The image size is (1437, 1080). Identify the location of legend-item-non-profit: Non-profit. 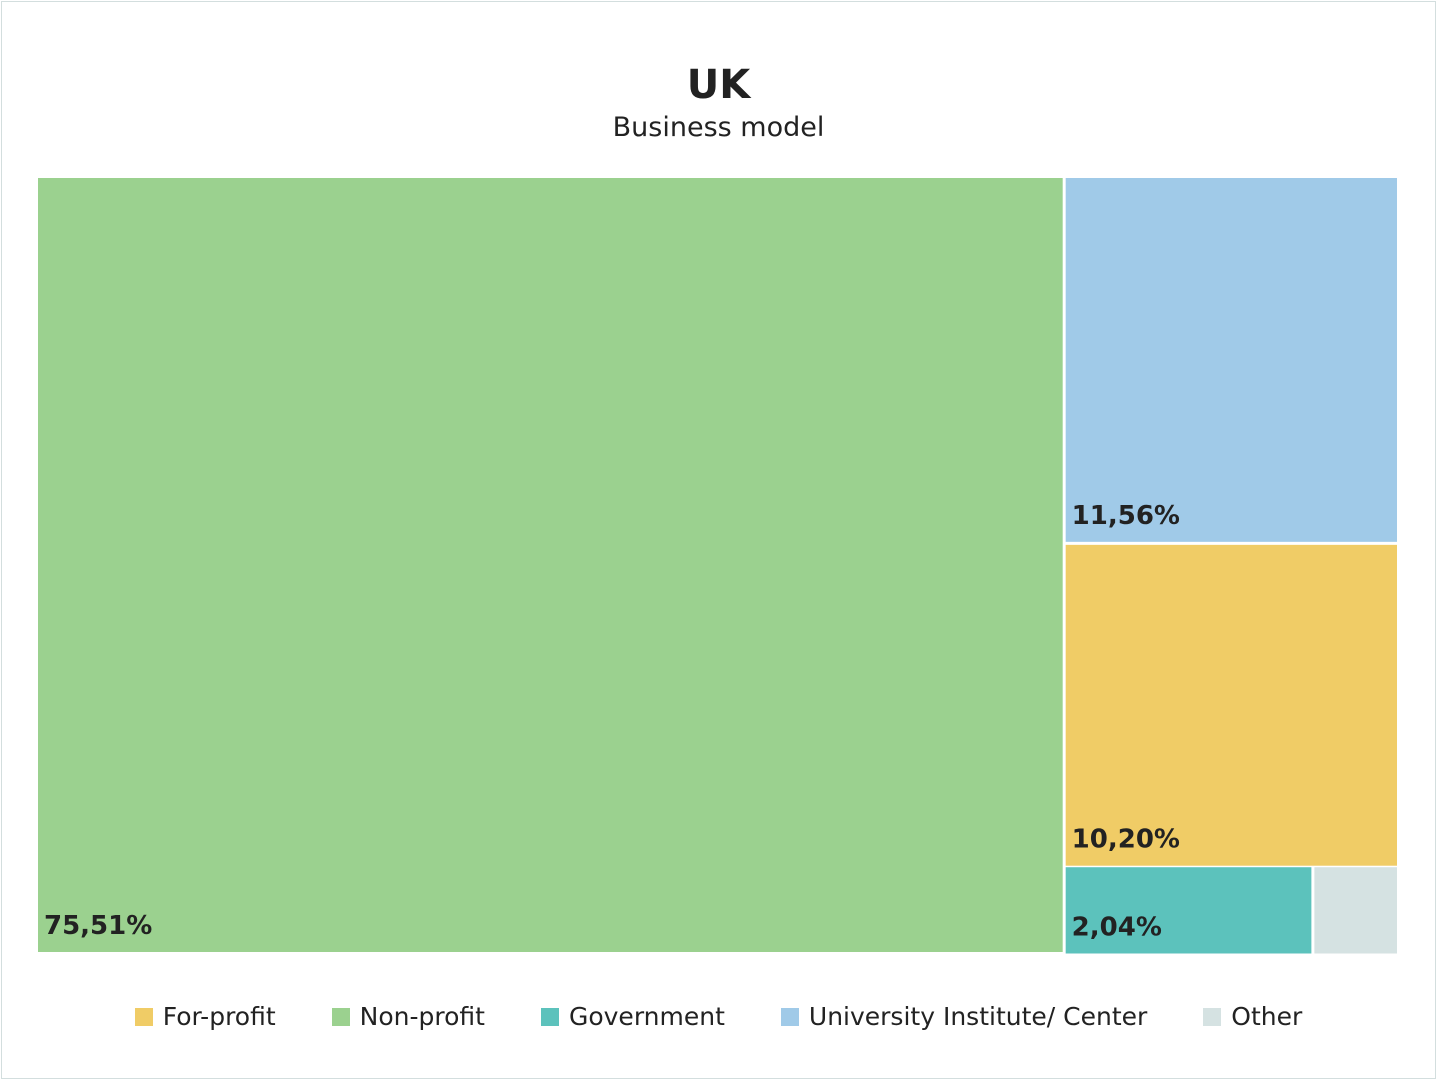
(408, 1016).